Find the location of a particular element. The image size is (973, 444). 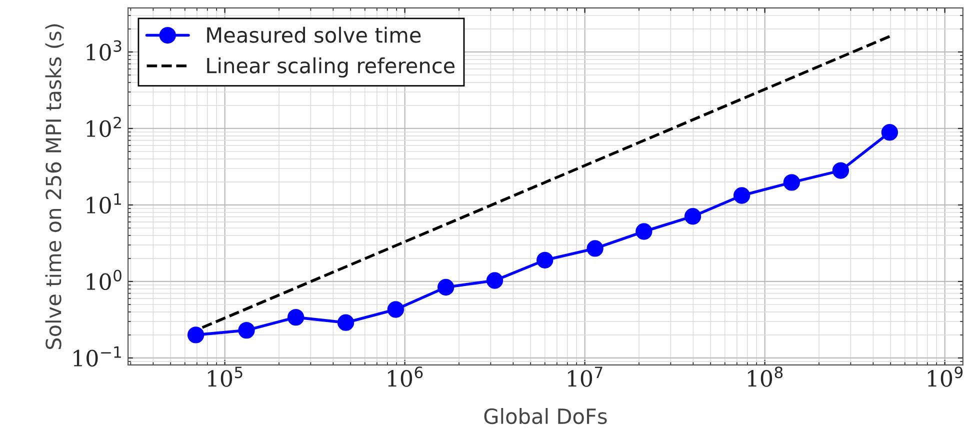

y-tick-label: 10$^{2}$ is located at coordinates (103, 127).